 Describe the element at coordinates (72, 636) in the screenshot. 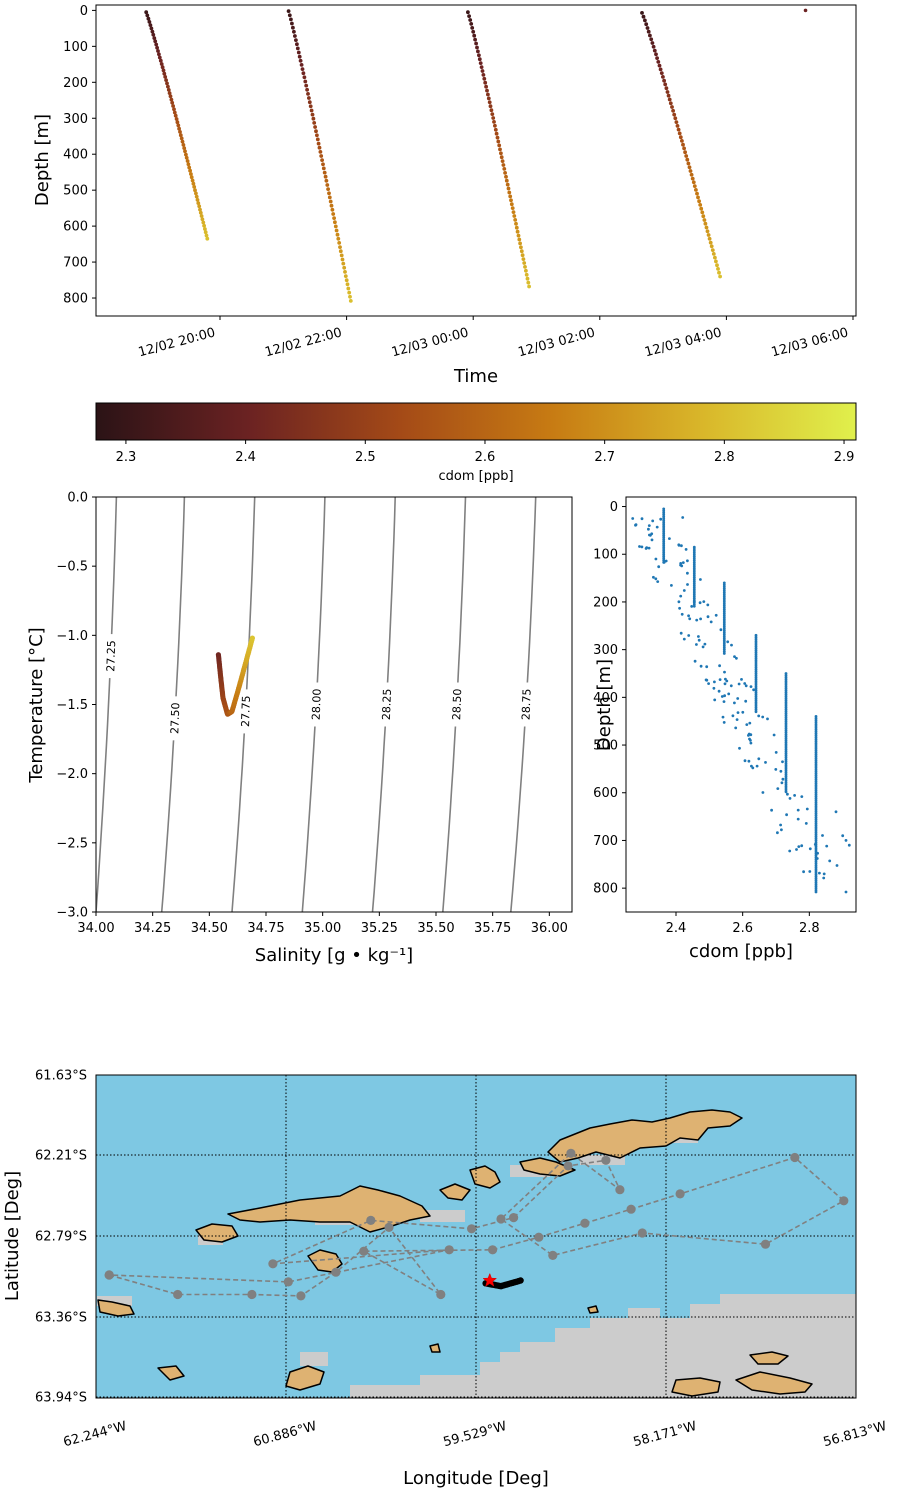

I see `y-tick-label: −1.0` at that location.